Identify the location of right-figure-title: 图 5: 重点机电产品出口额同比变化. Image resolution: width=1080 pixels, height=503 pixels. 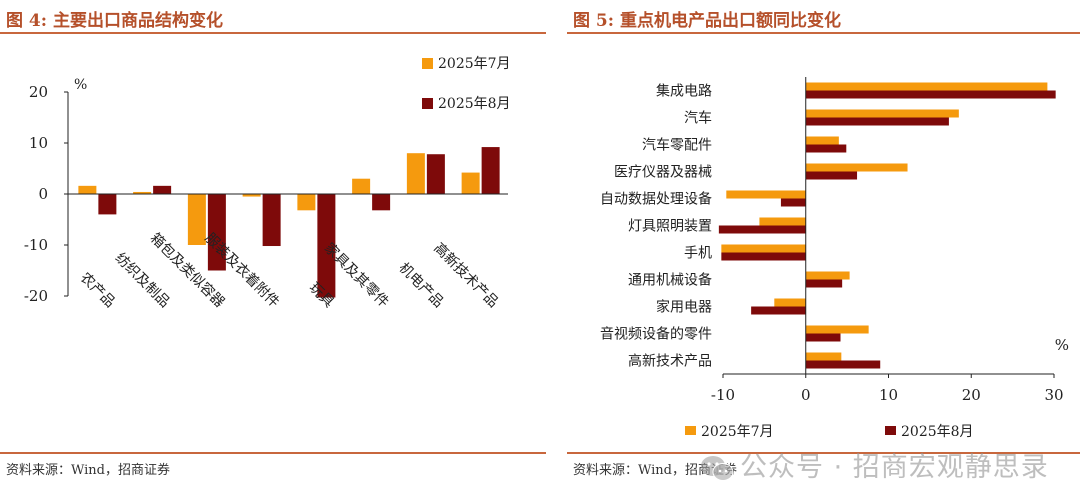
(707, 21).